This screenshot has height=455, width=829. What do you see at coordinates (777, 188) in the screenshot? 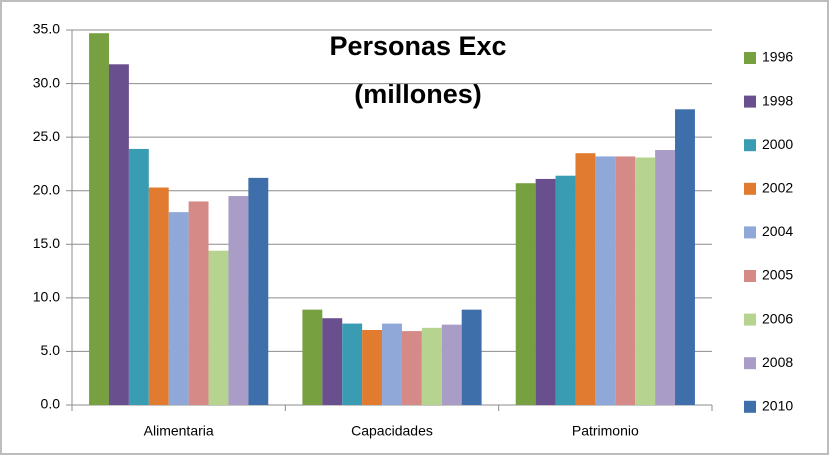
I see `legend-label: 2002` at bounding box center [777, 188].